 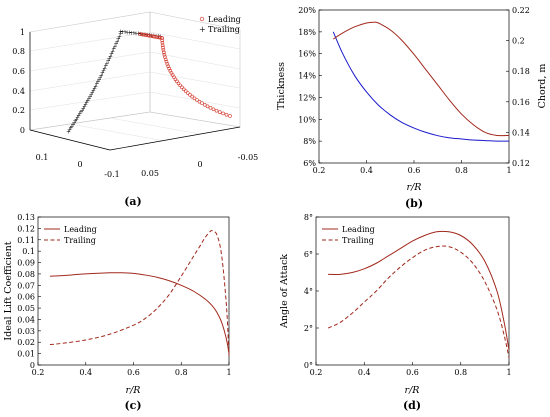 What do you see at coordinates (133, 390) in the screenshot?
I see `xlabel-c: r/R` at bounding box center [133, 390].